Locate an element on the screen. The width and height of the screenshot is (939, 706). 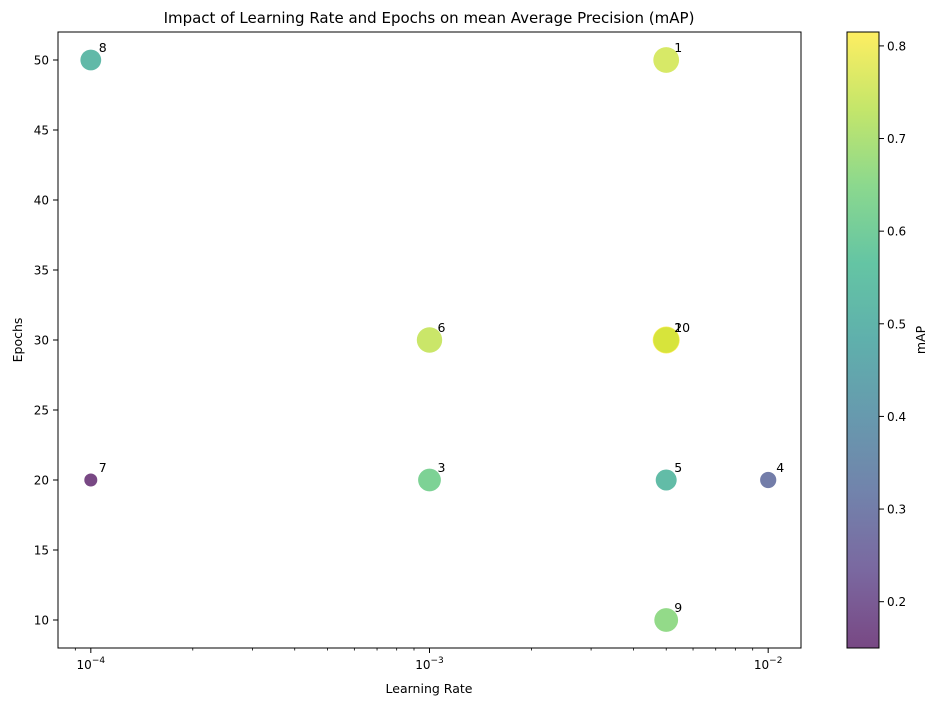
colorbar-label: mAP is located at coordinates (920, 339).